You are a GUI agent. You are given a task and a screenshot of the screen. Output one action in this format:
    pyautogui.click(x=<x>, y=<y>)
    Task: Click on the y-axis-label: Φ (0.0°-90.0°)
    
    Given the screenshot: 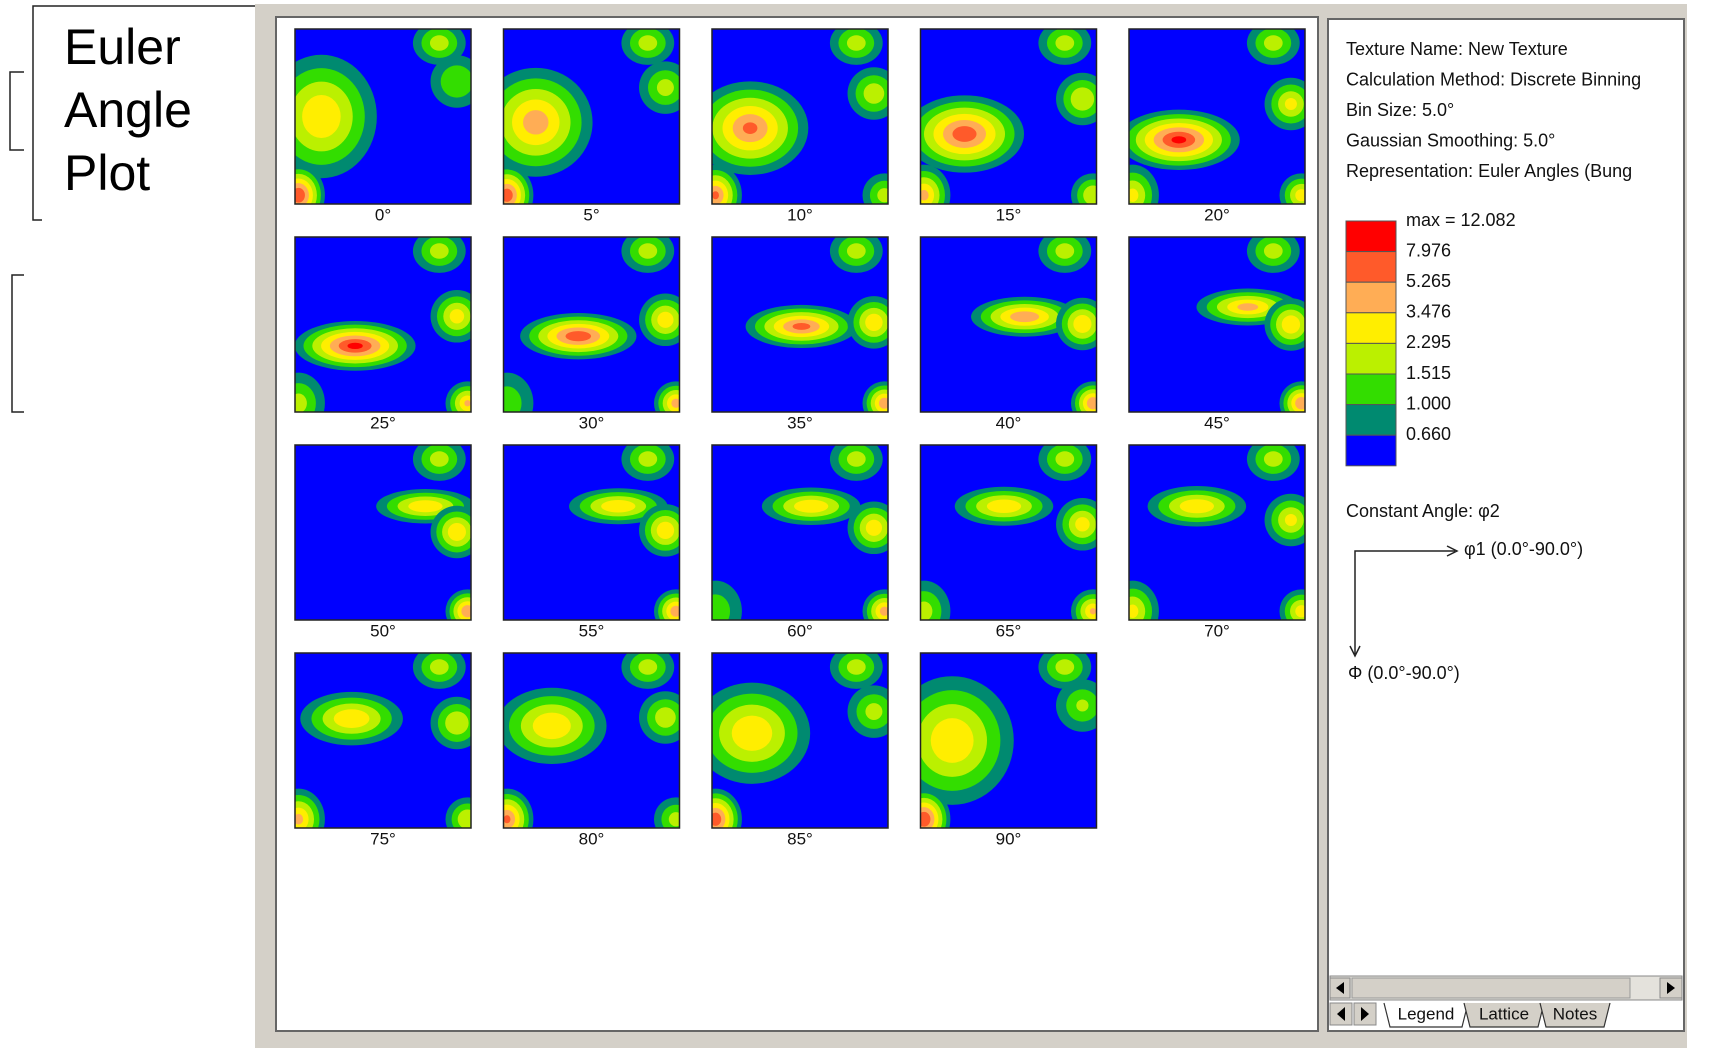 What is the action you would take?
    pyautogui.click(x=1404, y=673)
    